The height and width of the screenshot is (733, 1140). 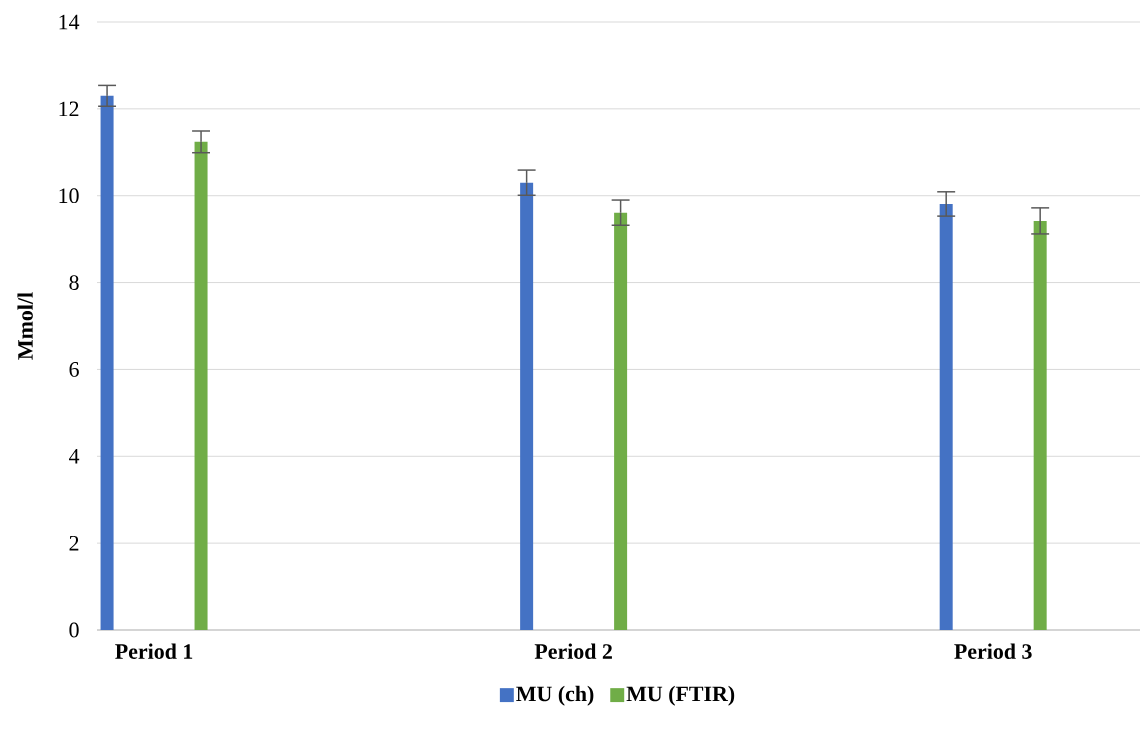 I want to click on y-tick-label: 6, so click(x=74, y=369).